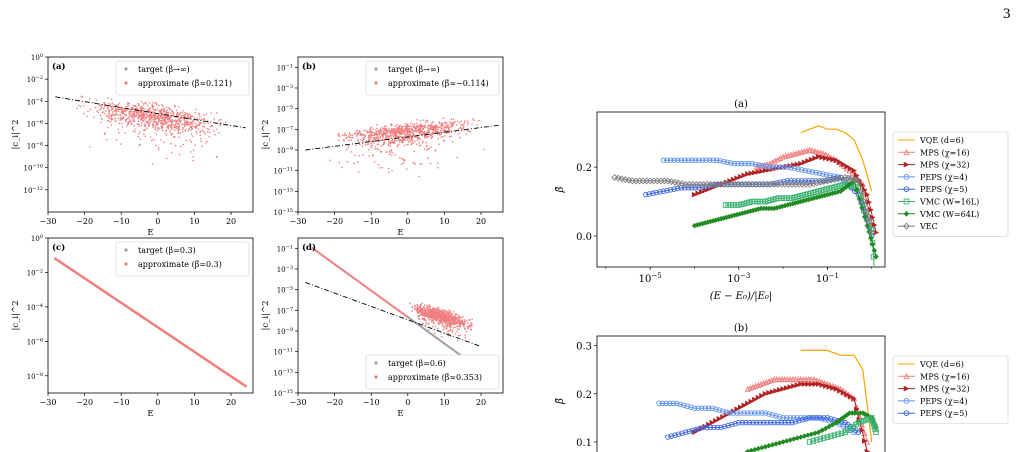 The image size is (1028, 452). Describe the element at coordinates (584, 395) in the screenshot. I see `y-tick-label: 0.2` at that location.